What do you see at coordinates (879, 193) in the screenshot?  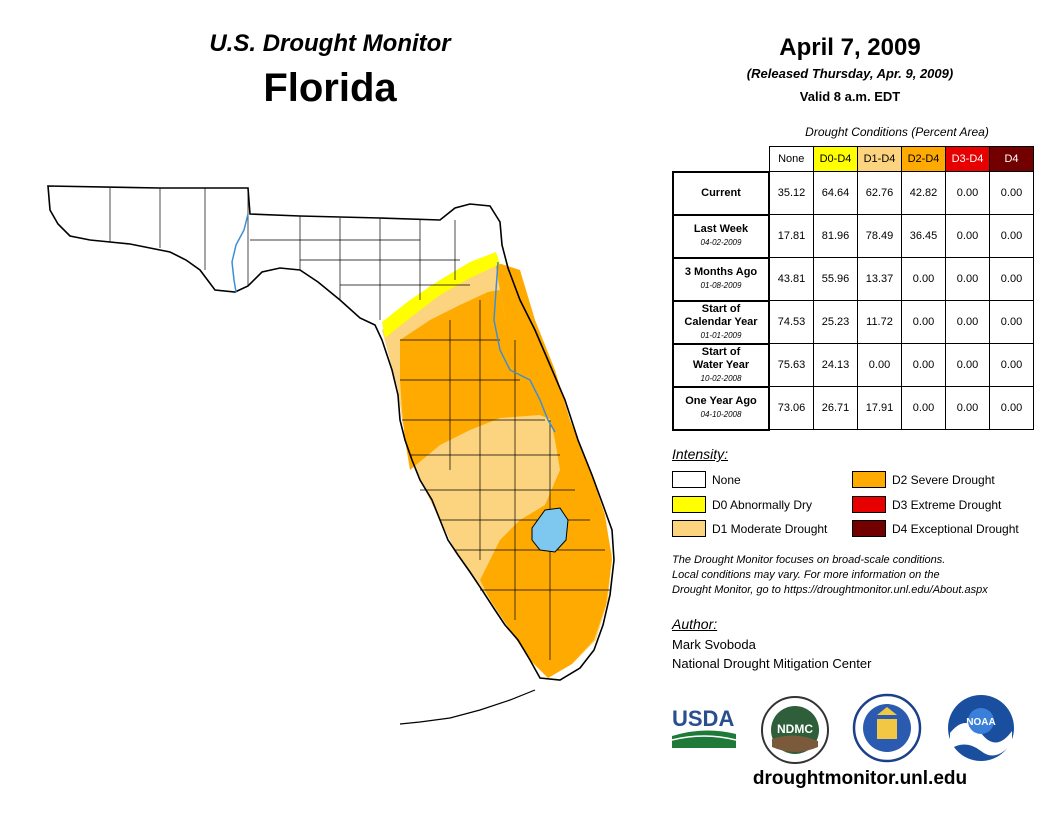 I see `table-cell: 62.76` at bounding box center [879, 193].